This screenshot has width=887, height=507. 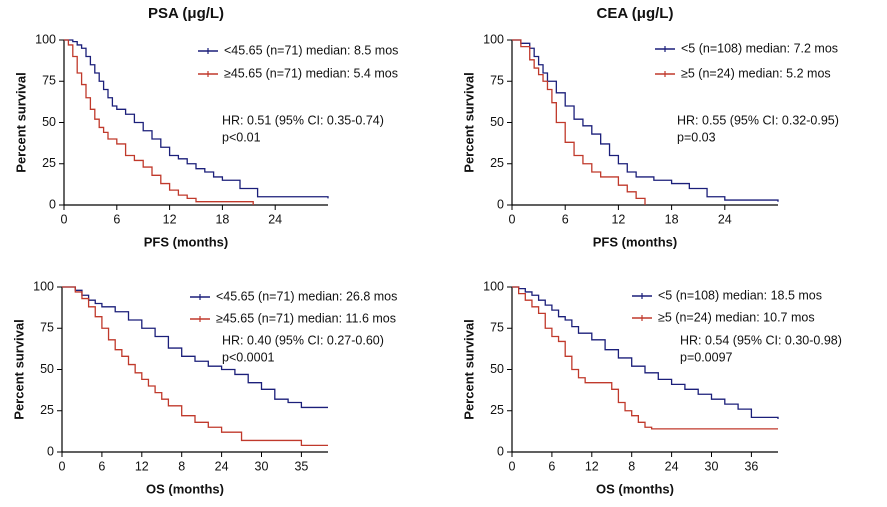 What do you see at coordinates (303, 340) in the screenshot?
I see `annotation: HR: 0.40 (95% CI: 0.27-0.60)` at bounding box center [303, 340].